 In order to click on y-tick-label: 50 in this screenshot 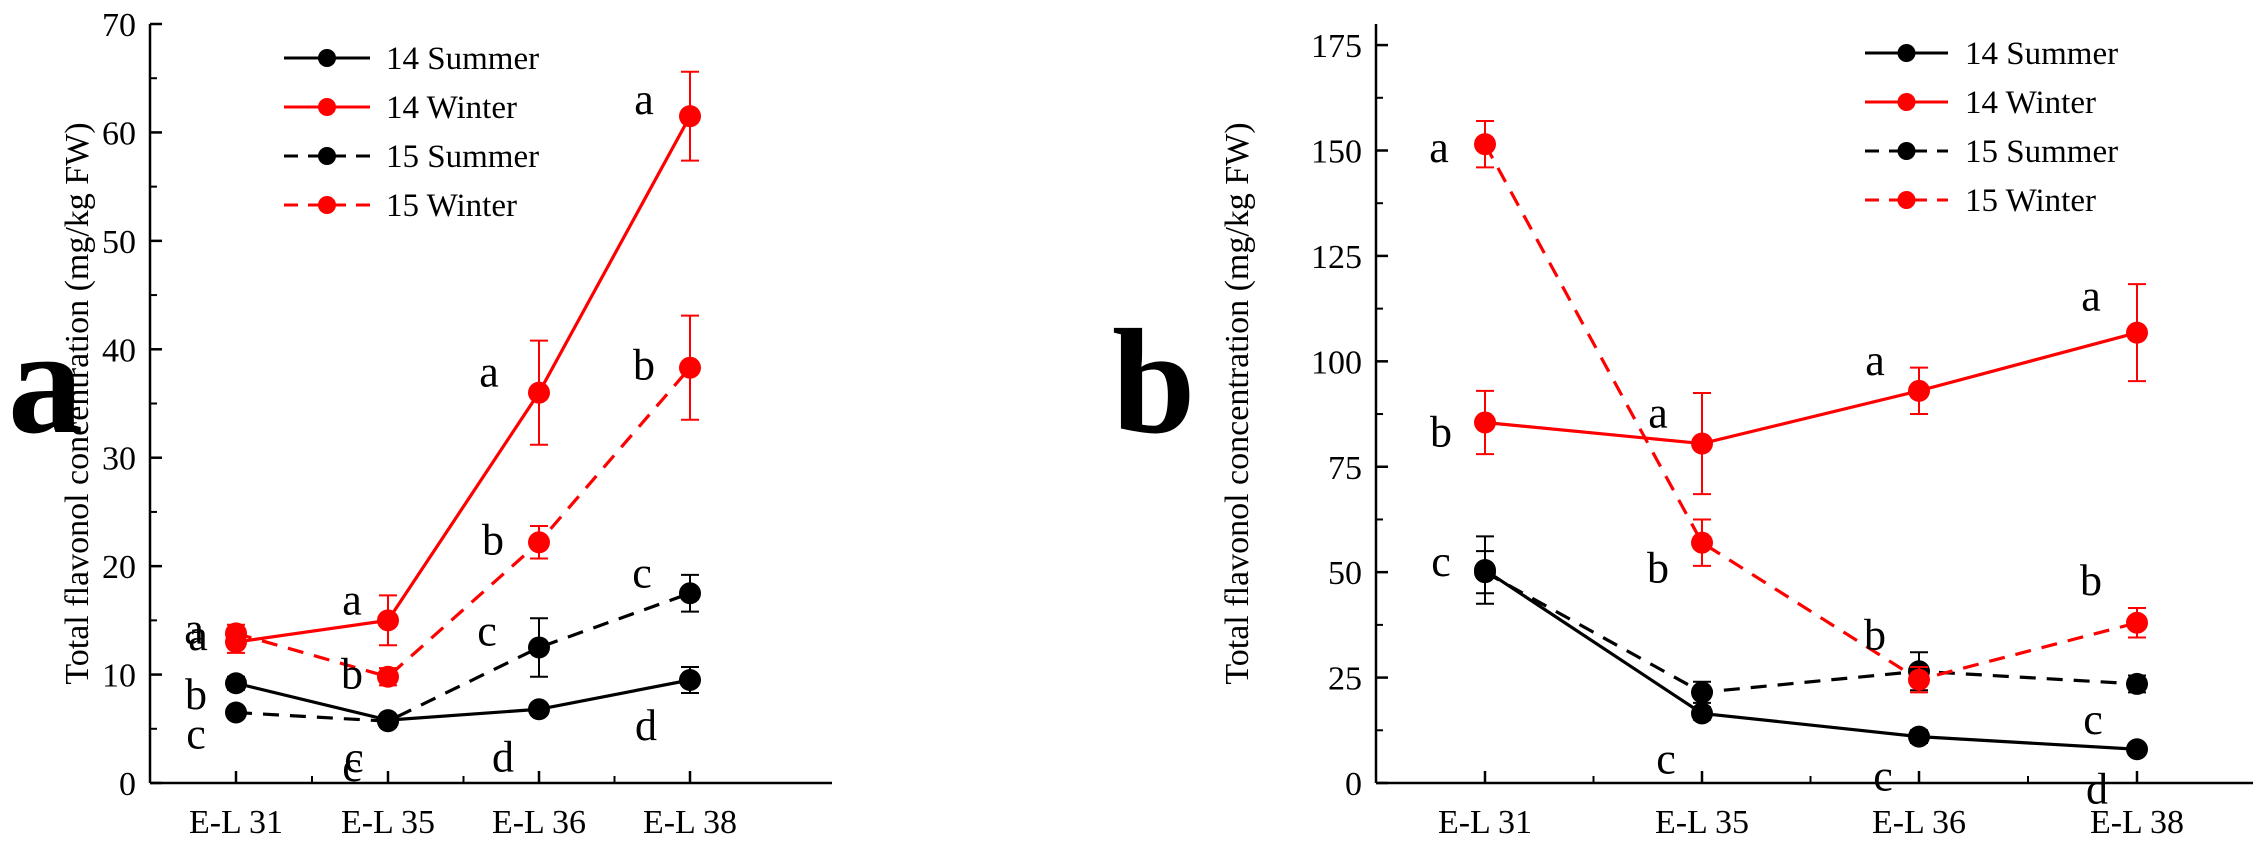, I will do `click(1345, 573)`.